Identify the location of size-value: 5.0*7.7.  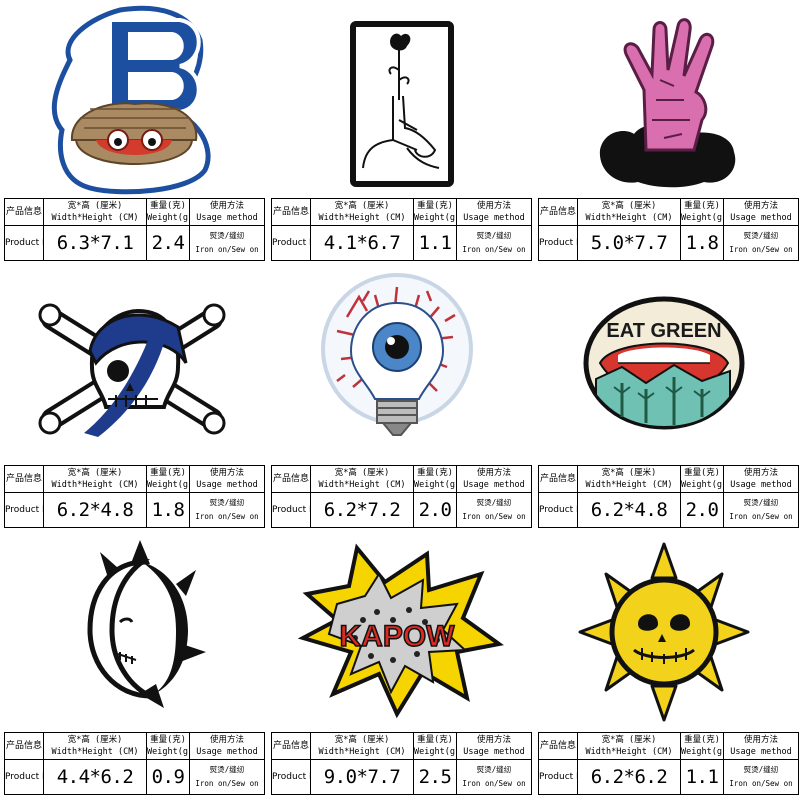
(629, 243).